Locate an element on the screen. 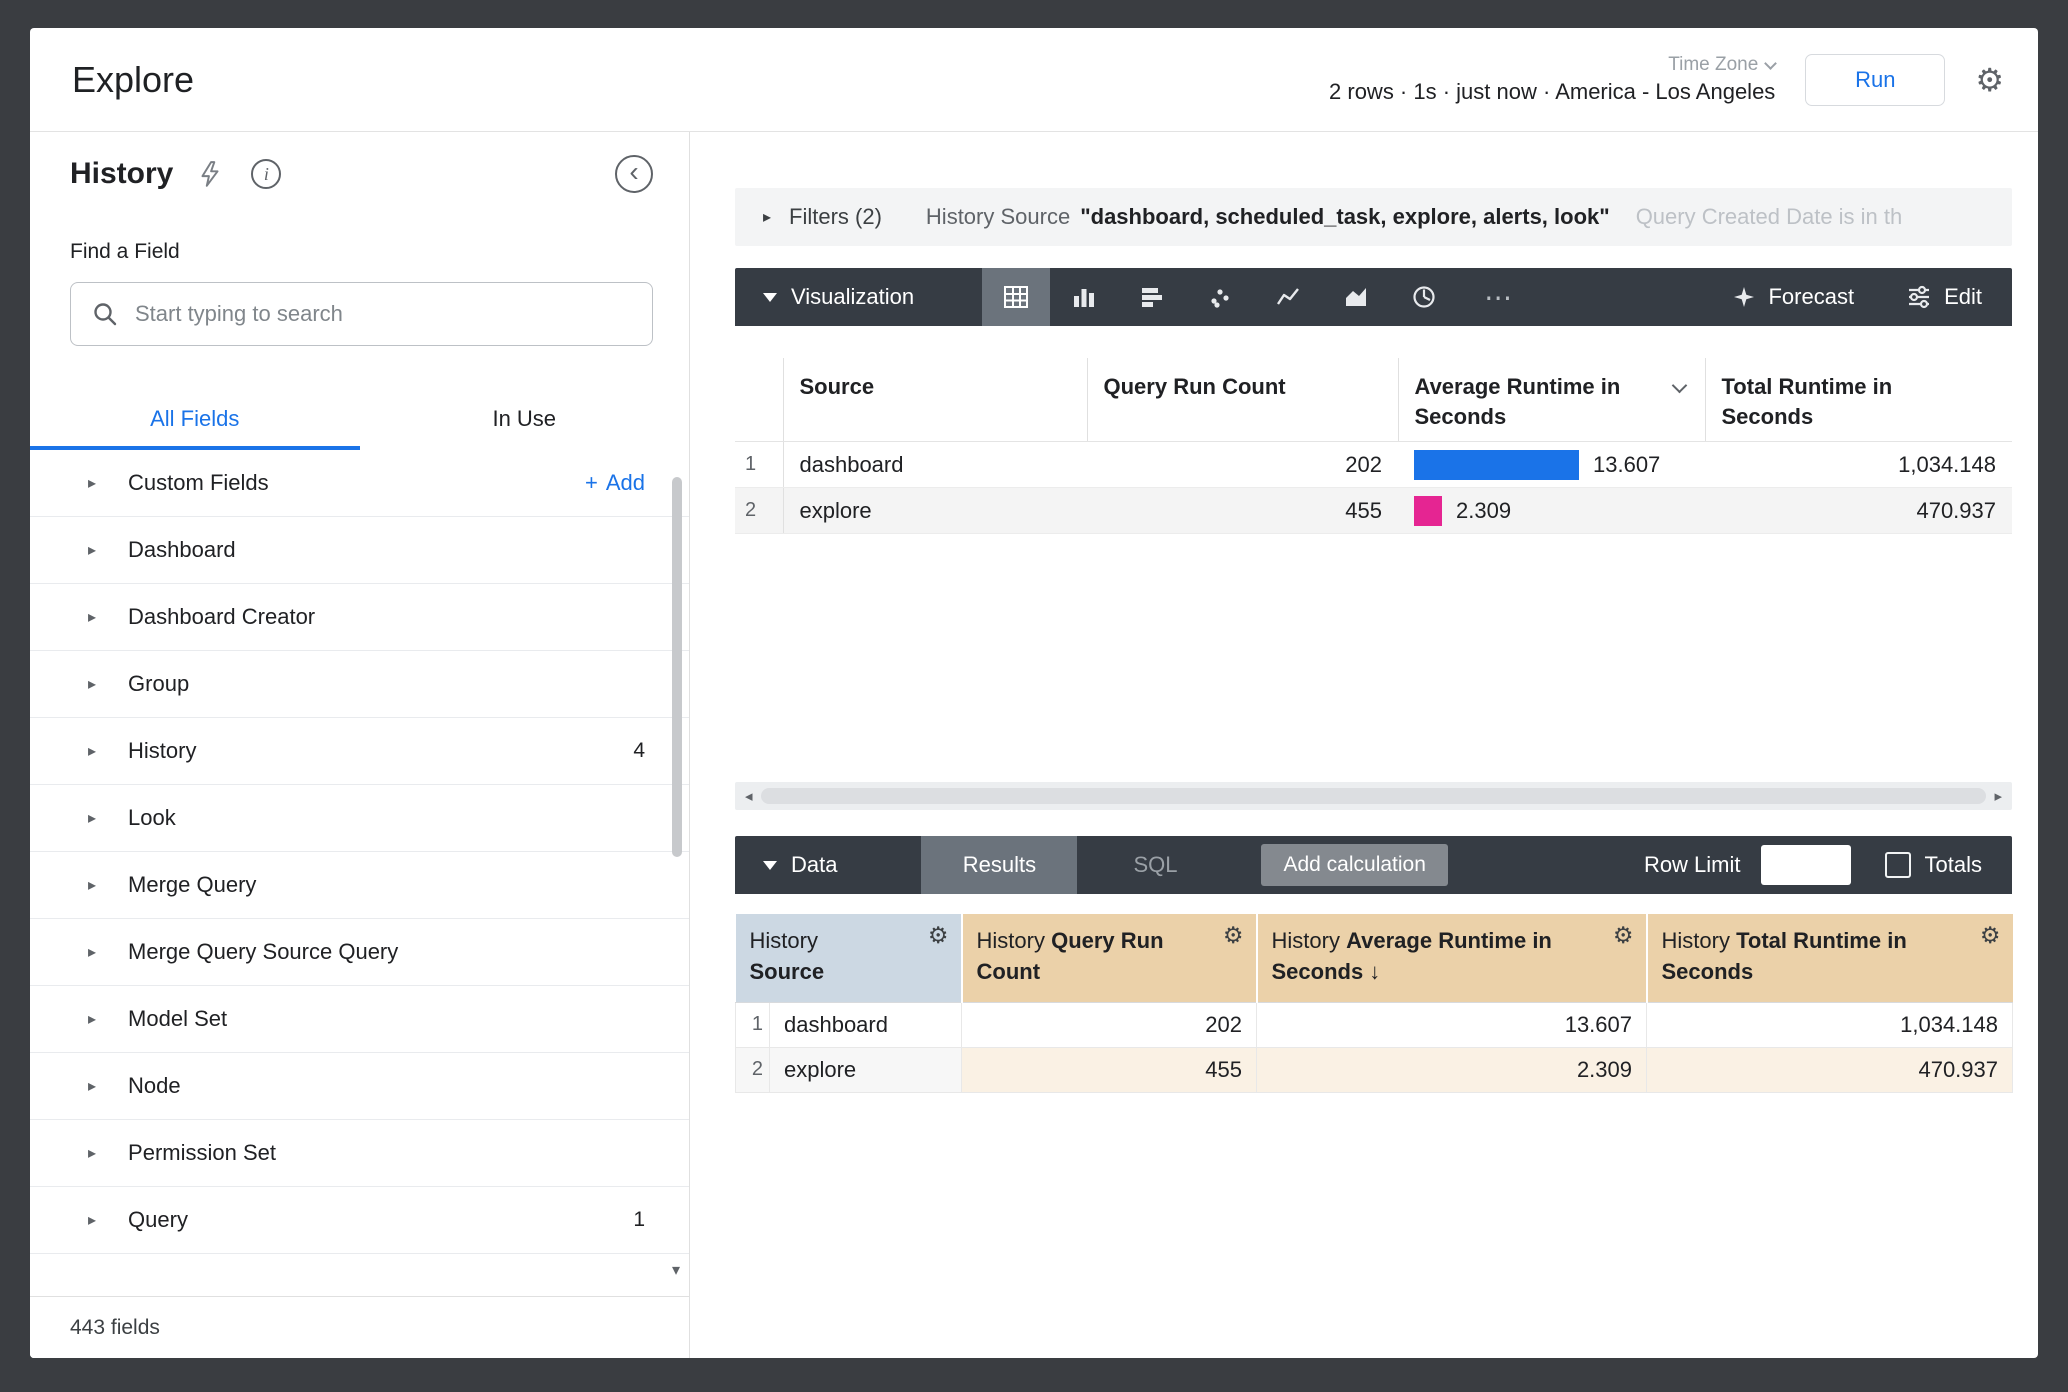 This screenshot has height=1392, width=2068. viz-toolbar-actions: Forecast Edit is located at coordinates (1872, 297).